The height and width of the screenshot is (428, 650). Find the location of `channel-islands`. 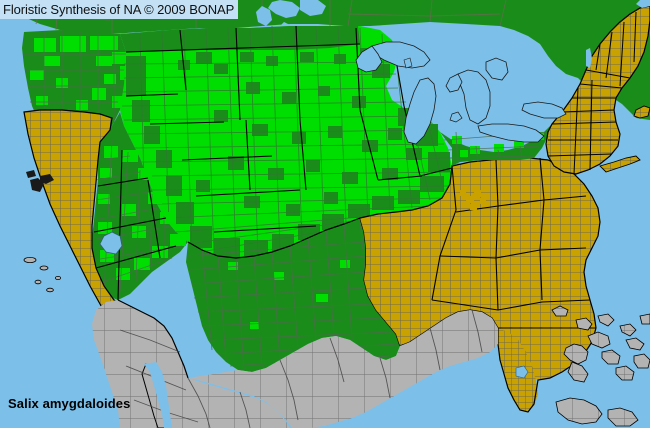

channel-islands is located at coordinates (42, 274).